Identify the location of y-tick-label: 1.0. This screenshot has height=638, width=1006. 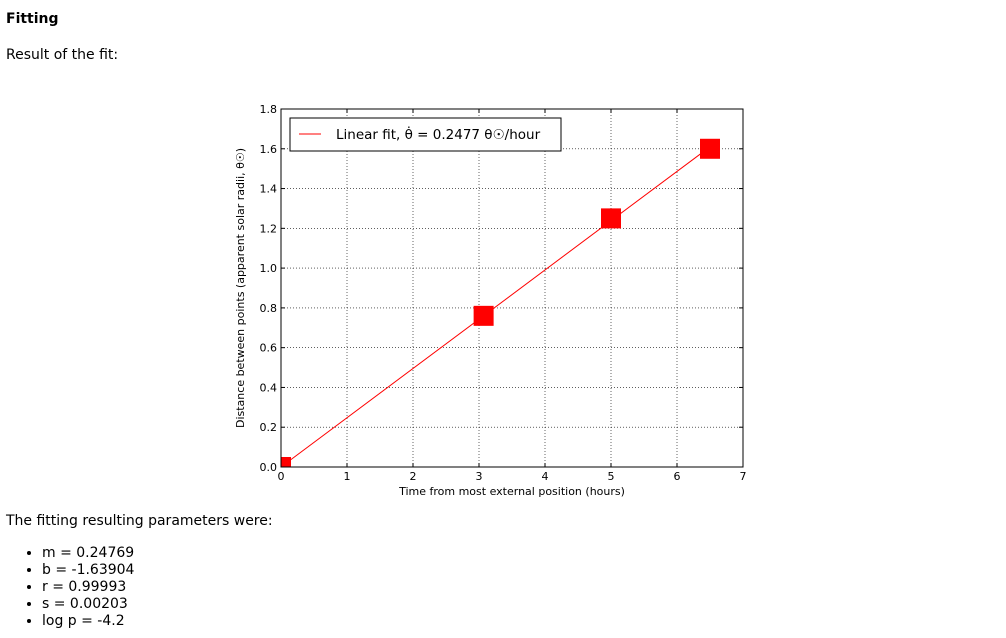
(269, 268).